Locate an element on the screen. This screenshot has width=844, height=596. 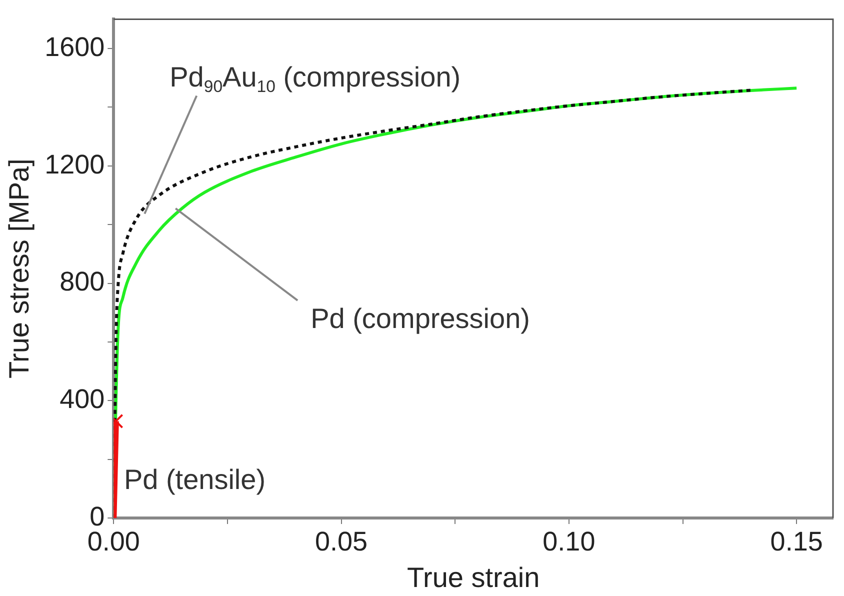
x-tick-label: 0.10 is located at coordinates (569, 541).